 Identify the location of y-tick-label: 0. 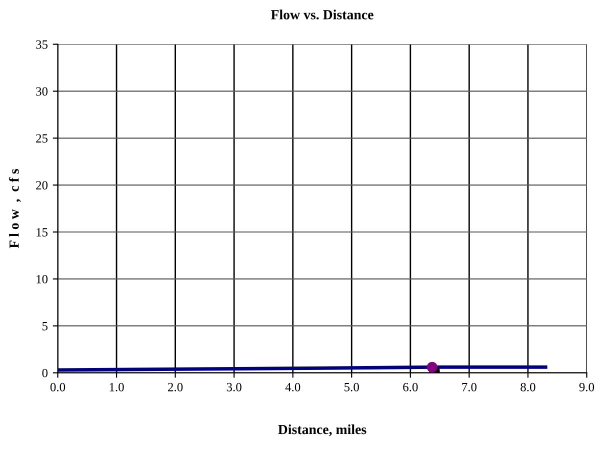
(45, 373).